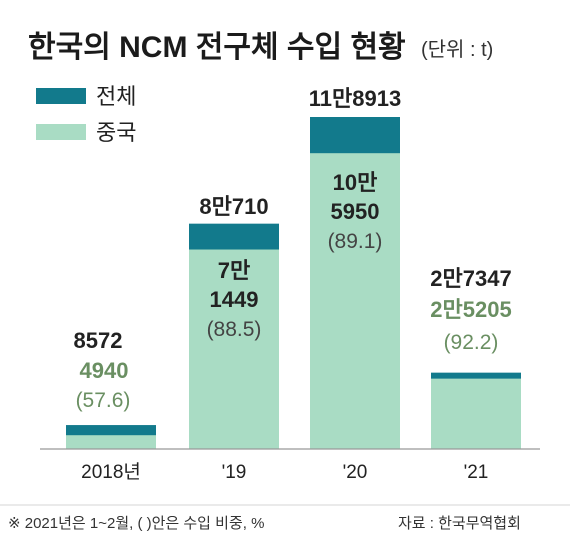  I want to click on share-label-3: (92.2), so click(471, 342).